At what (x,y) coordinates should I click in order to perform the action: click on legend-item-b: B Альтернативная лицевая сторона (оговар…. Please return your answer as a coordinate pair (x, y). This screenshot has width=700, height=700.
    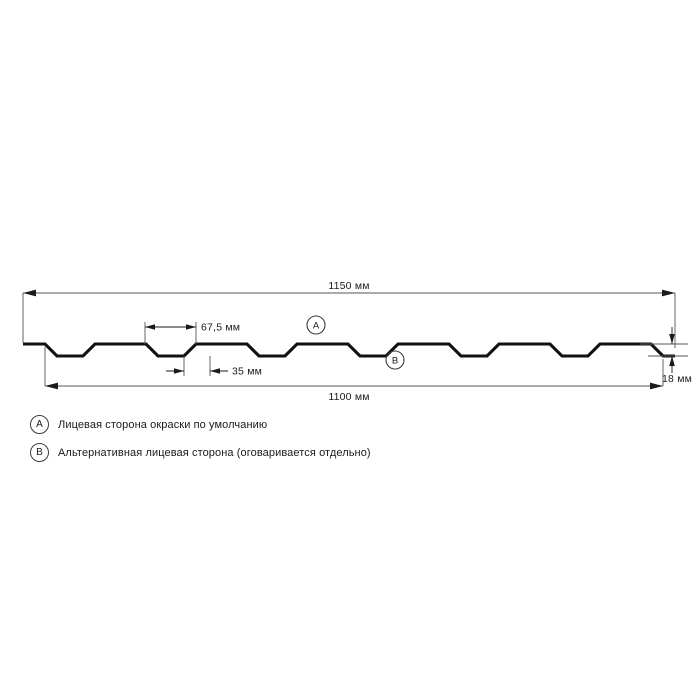
    Looking at the image, I should click on (200, 452).